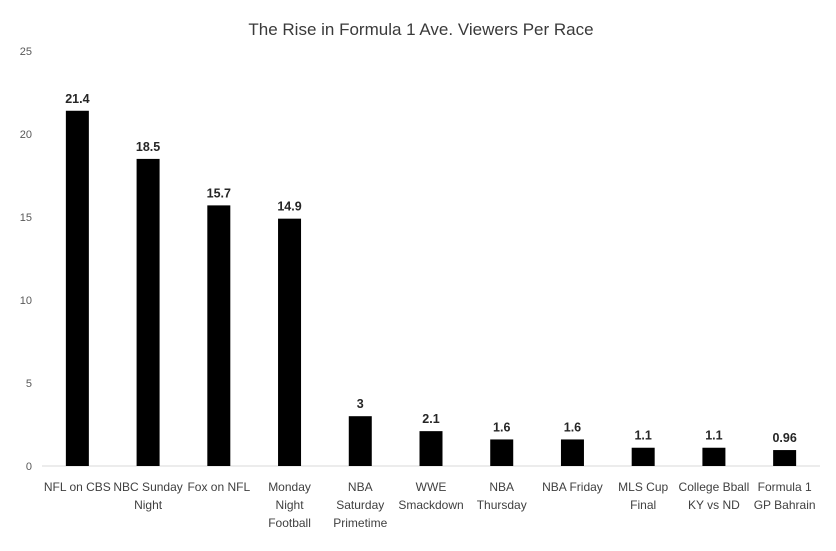  I want to click on y-tick-label: 0, so click(29, 467).